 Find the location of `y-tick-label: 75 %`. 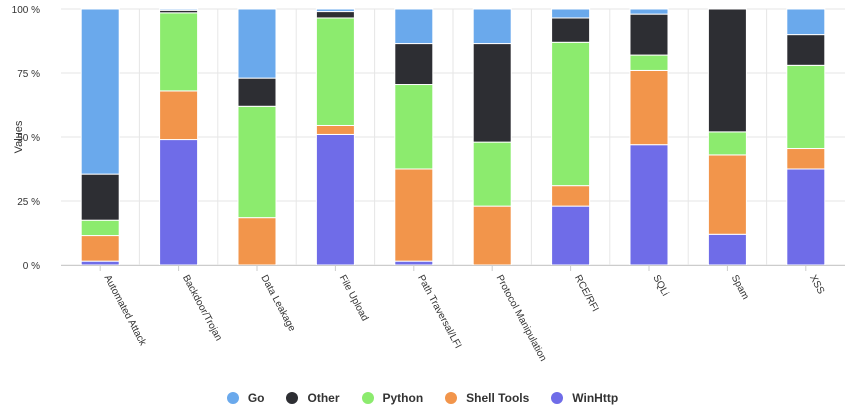

y-tick-label: 75 % is located at coordinates (28, 74).